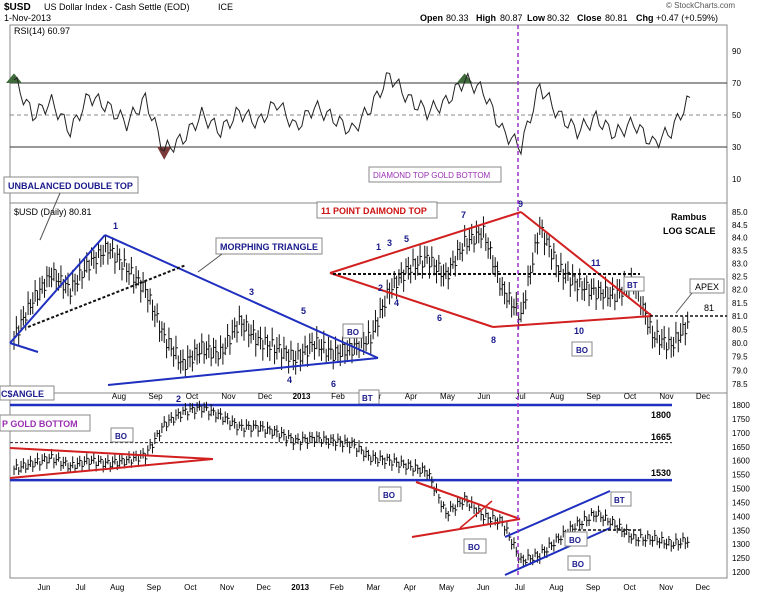 The width and height of the screenshot is (765, 600). I want to click on gold-channel-bottom-line, so click(557, 551).